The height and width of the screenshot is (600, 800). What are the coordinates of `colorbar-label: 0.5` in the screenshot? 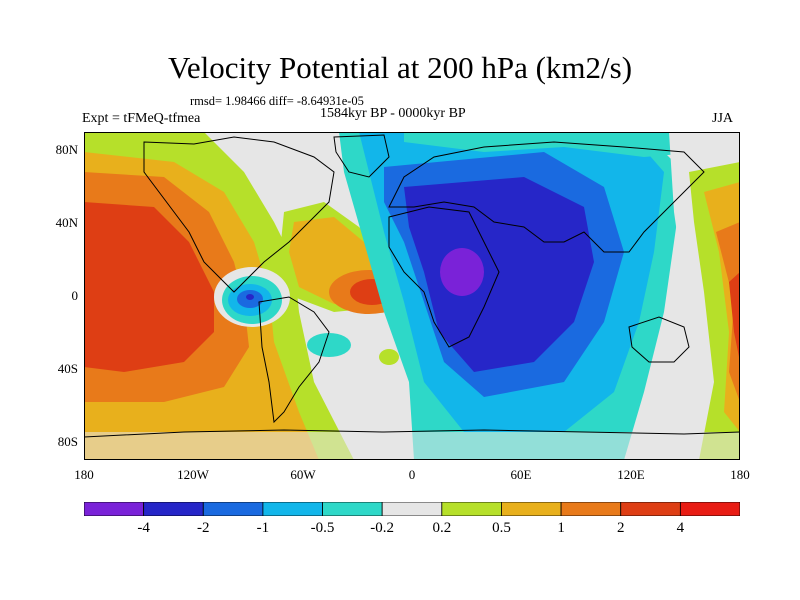 It's located at (501, 528).